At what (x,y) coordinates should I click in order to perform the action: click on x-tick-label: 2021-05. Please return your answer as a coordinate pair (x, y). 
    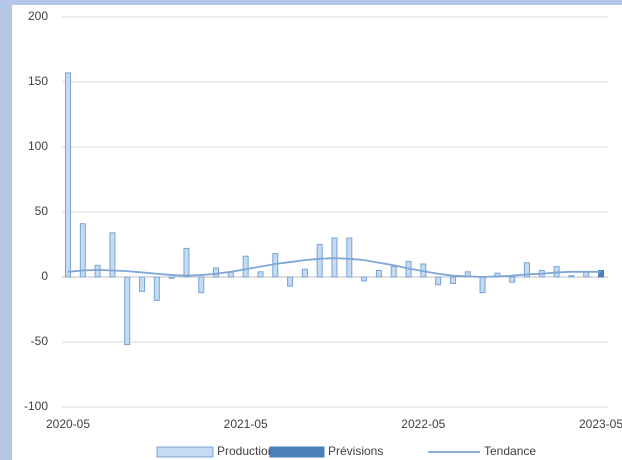
    Looking at the image, I should click on (246, 424).